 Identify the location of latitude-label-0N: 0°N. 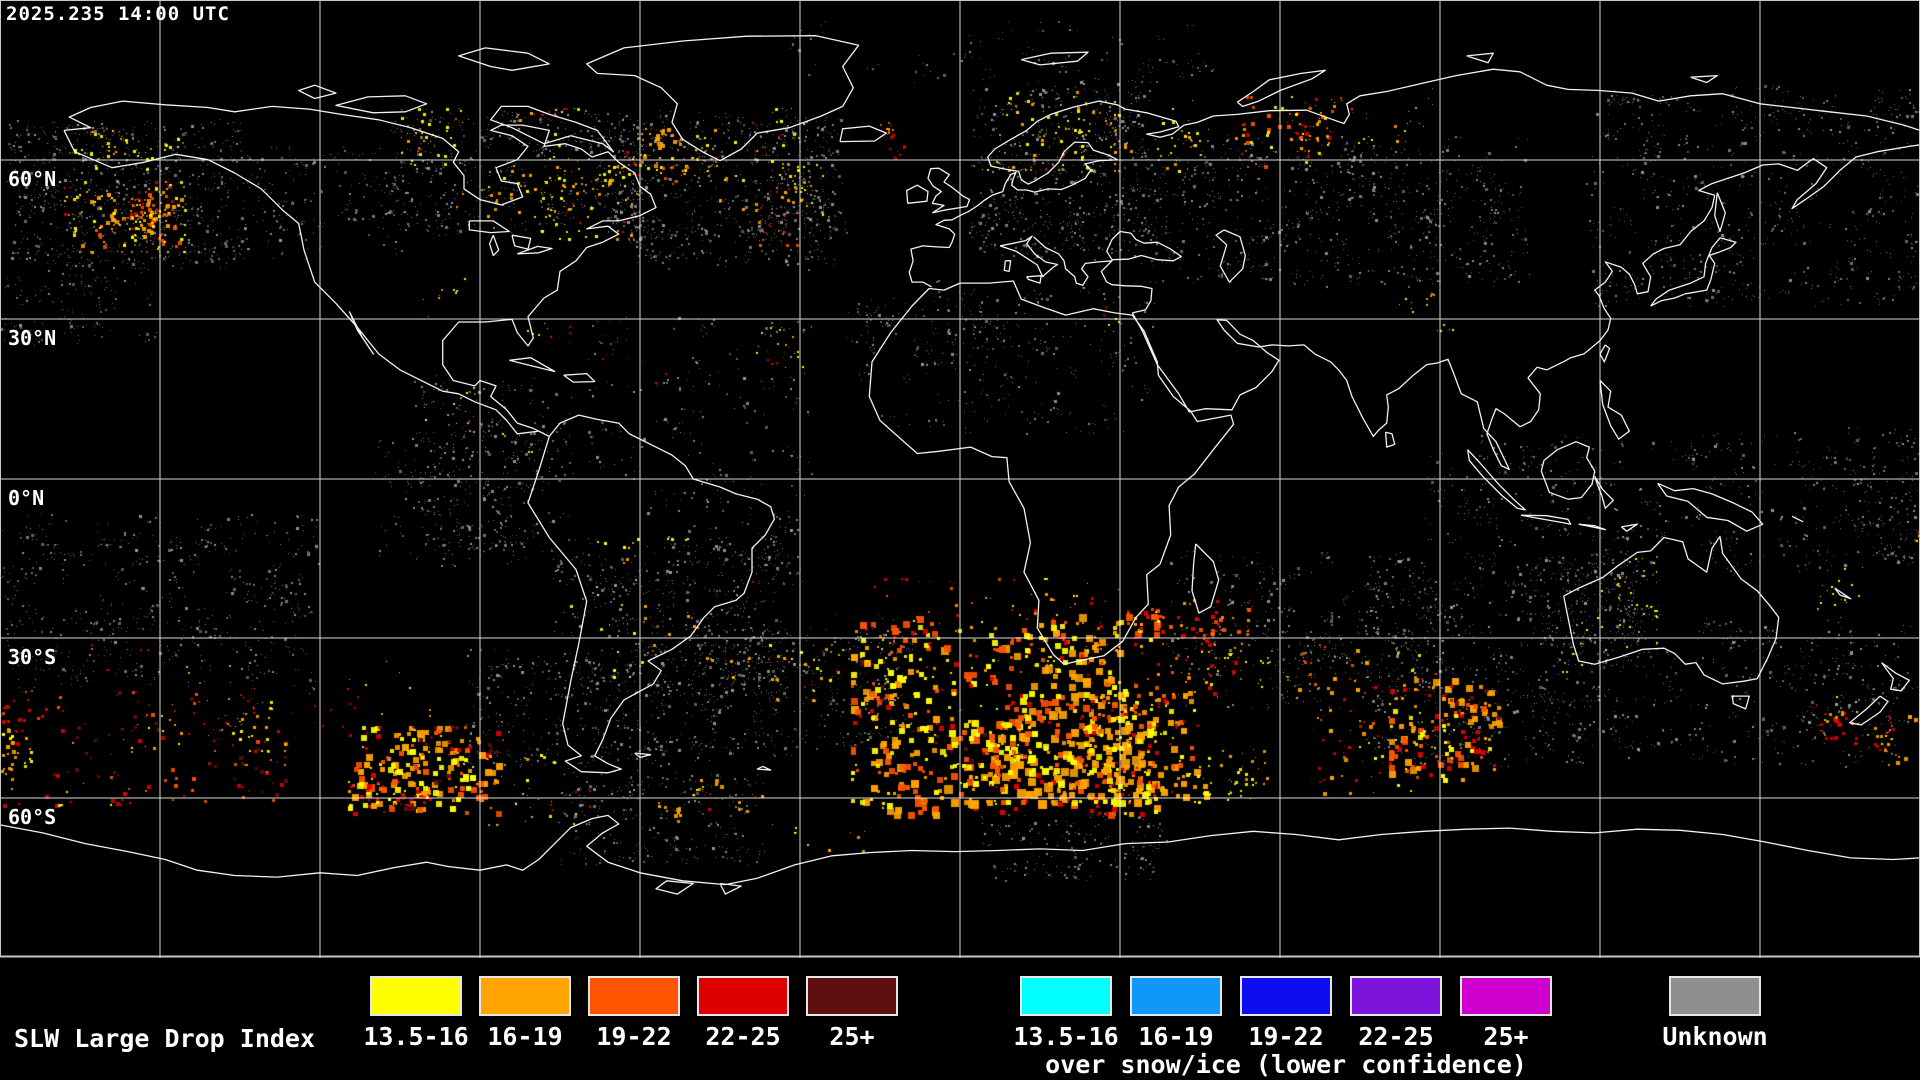
(26, 498).